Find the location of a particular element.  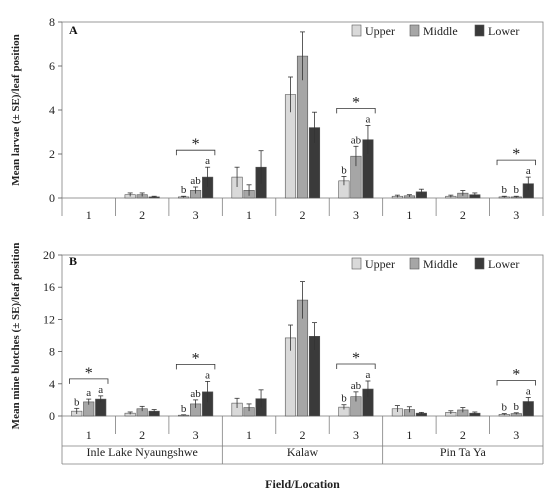

y-tick-label: 20 is located at coordinates (49, 255).